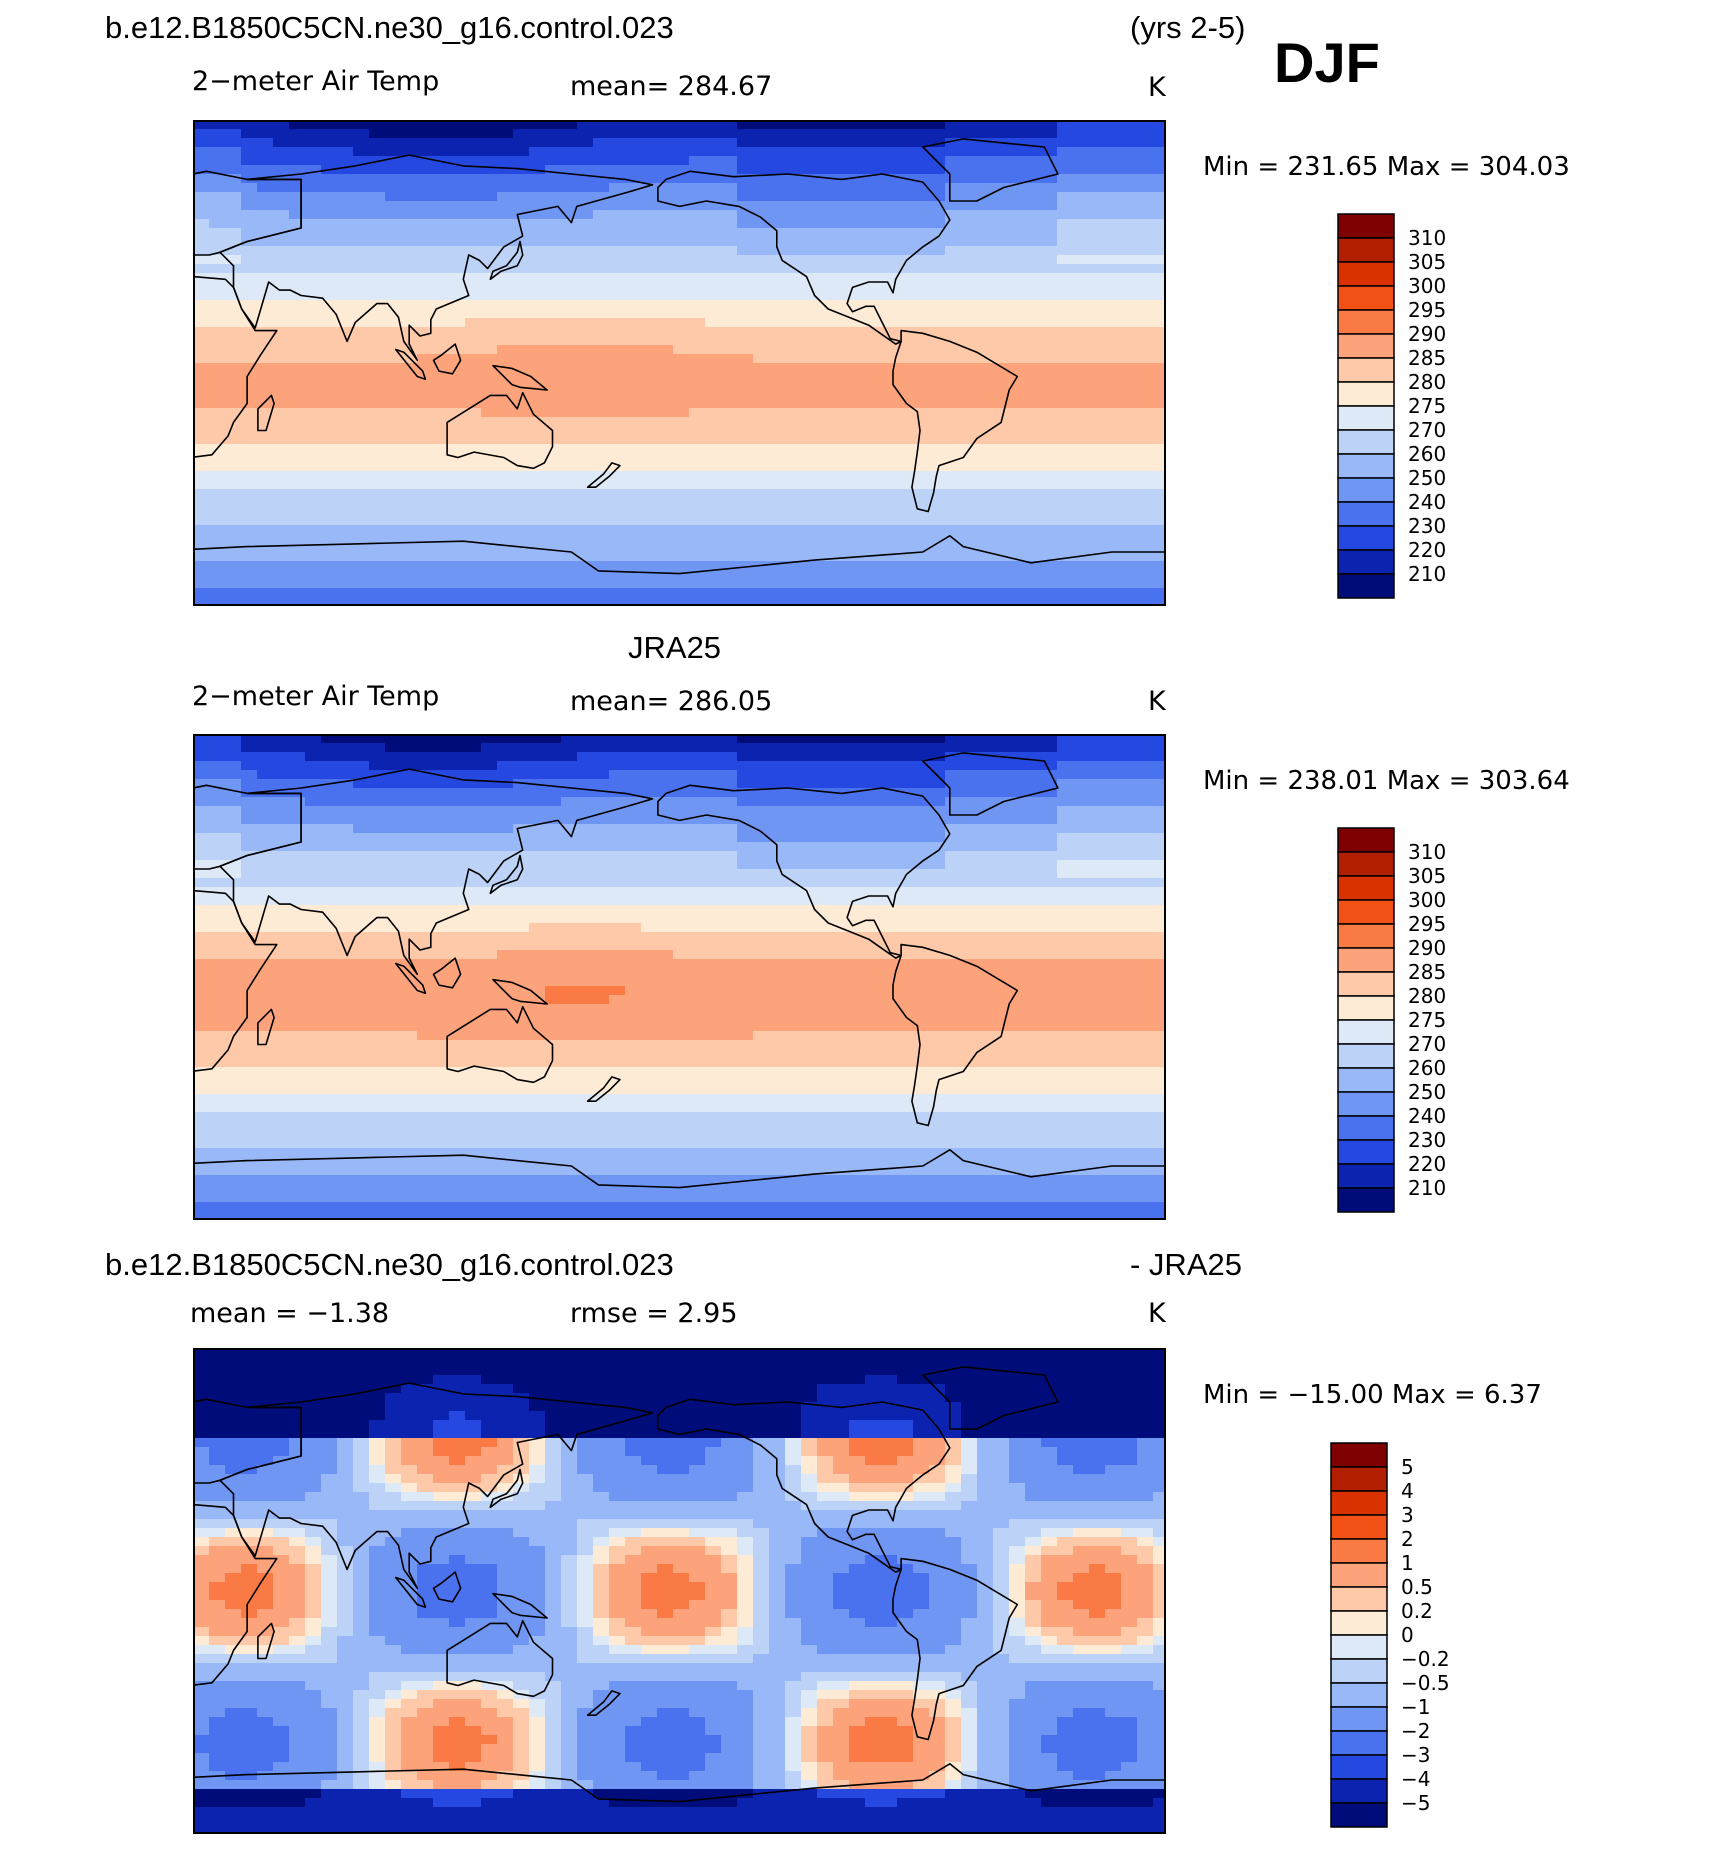  What do you see at coordinates (1157, 1313) in the screenshot?
I see `panel3-units: K` at bounding box center [1157, 1313].